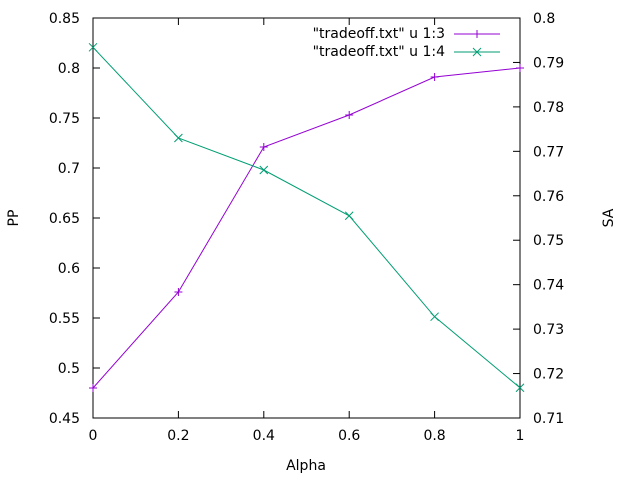  What do you see at coordinates (64, 419) in the screenshot?
I see `y-tick-label: 0.45` at bounding box center [64, 419].